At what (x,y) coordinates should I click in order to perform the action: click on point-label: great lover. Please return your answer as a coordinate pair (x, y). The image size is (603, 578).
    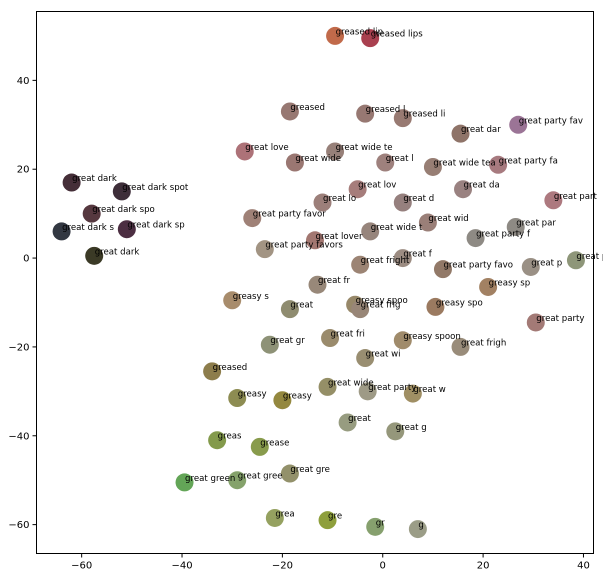
    Looking at the image, I should click on (339, 237).